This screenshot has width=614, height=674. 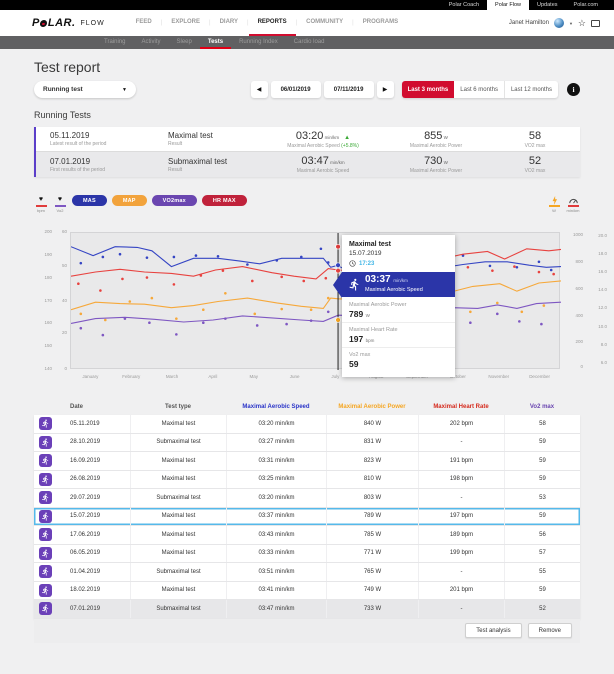 I want to click on axis-tick-label: 60, so click(x=64, y=231).